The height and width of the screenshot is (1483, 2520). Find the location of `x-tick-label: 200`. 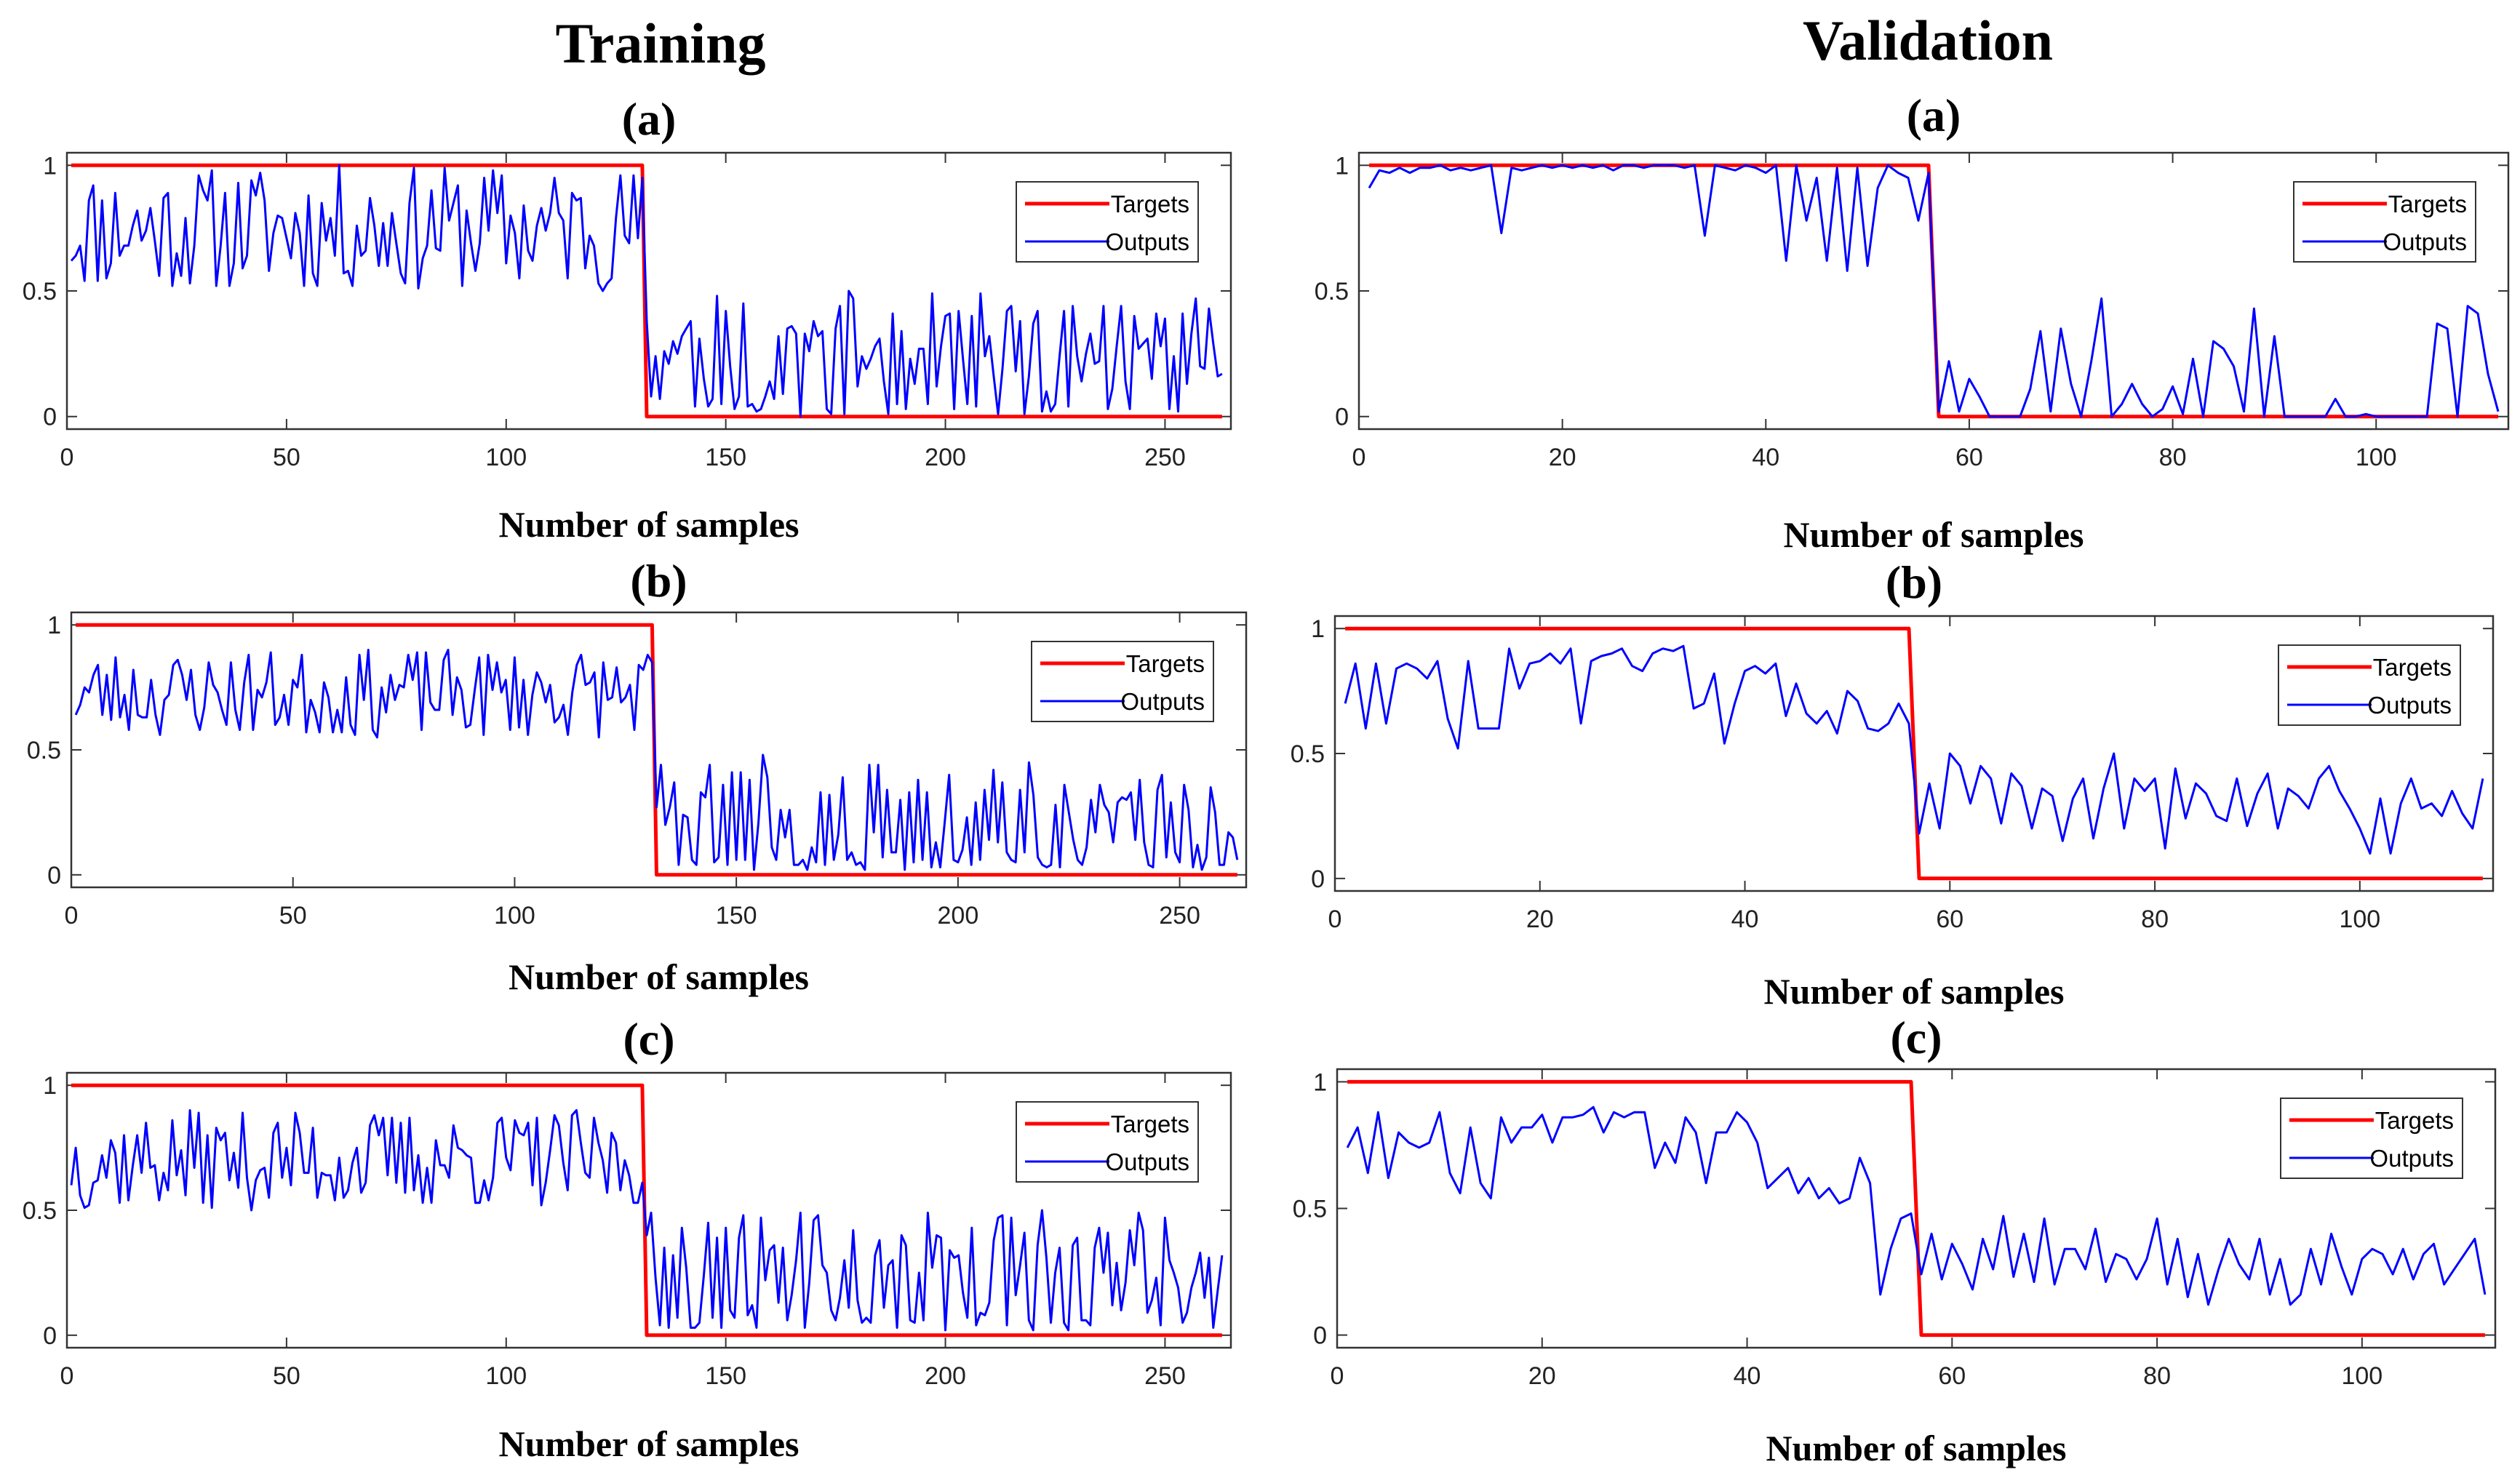

x-tick-label: 200 is located at coordinates (958, 916).